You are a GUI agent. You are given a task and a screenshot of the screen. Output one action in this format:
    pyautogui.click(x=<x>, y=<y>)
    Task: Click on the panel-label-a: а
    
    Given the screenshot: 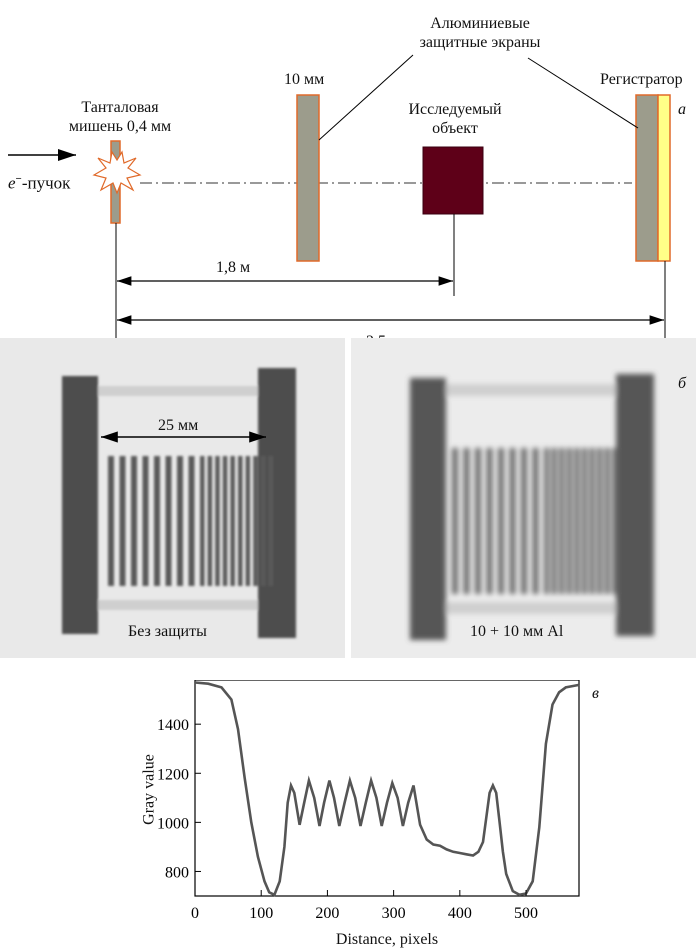 What is the action you would take?
    pyautogui.click(x=682, y=109)
    